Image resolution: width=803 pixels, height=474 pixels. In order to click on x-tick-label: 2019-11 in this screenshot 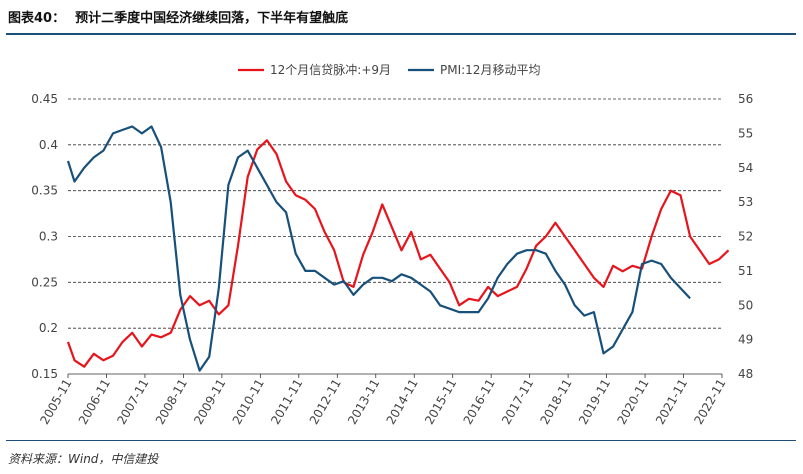, I will do `click(594, 402)`.